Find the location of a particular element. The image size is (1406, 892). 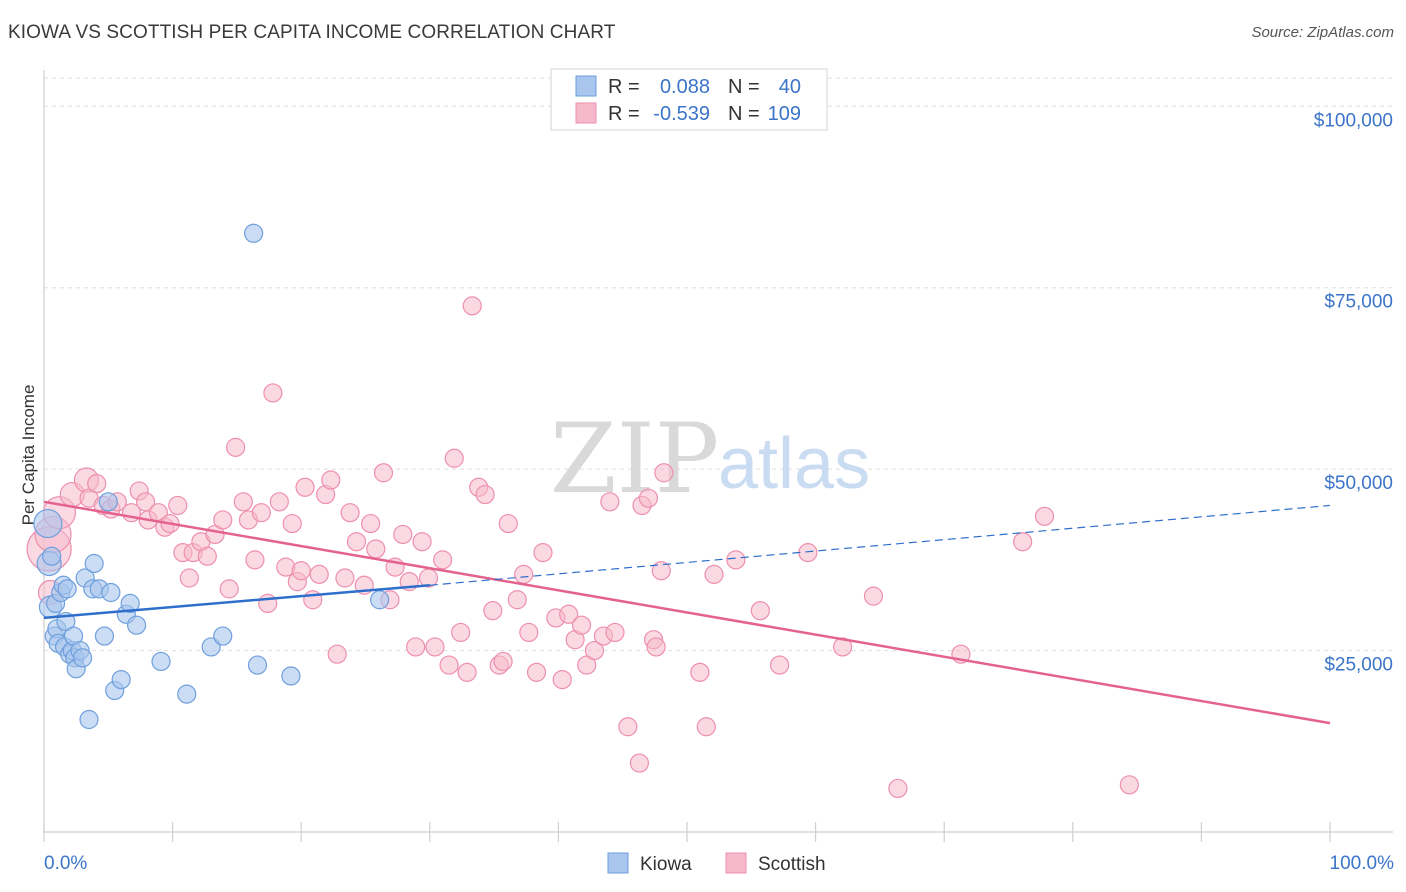

kiowa-points is located at coordinates (211, 476).